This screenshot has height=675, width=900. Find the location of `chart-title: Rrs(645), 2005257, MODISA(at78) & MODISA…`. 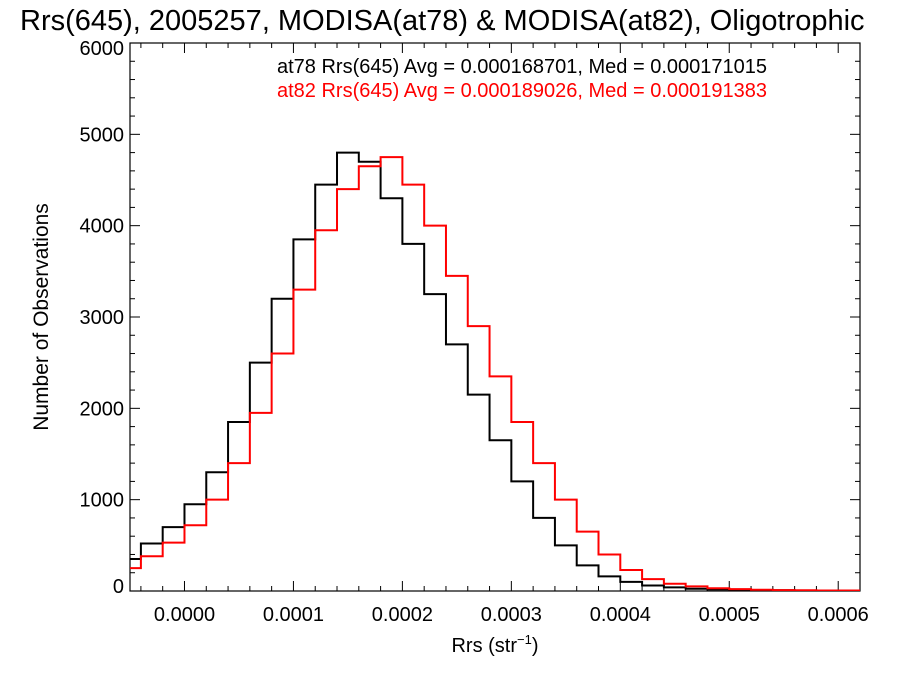

chart-title: Rrs(645), 2005257, MODISA(at78) & MODISA… is located at coordinates (442, 21).